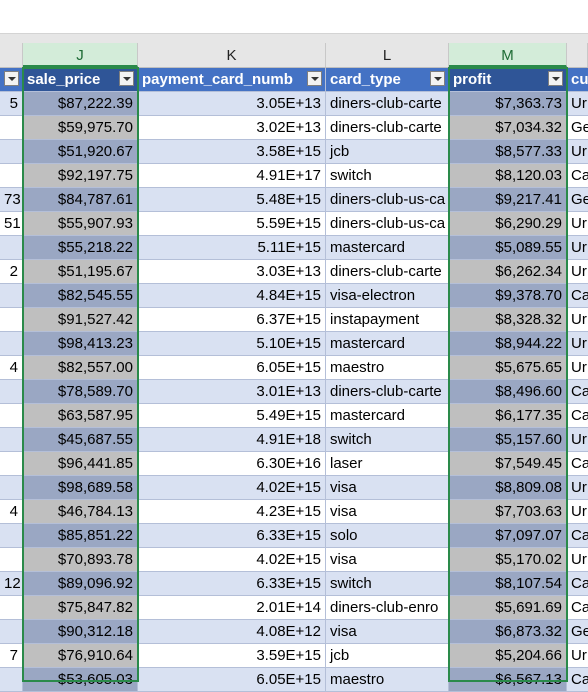 This screenshot has width=588, height=692. What do you see at coordinates (11, 656) in the screenshot?
I see `cell-col-i: 7` at bounding box center [11, 656].